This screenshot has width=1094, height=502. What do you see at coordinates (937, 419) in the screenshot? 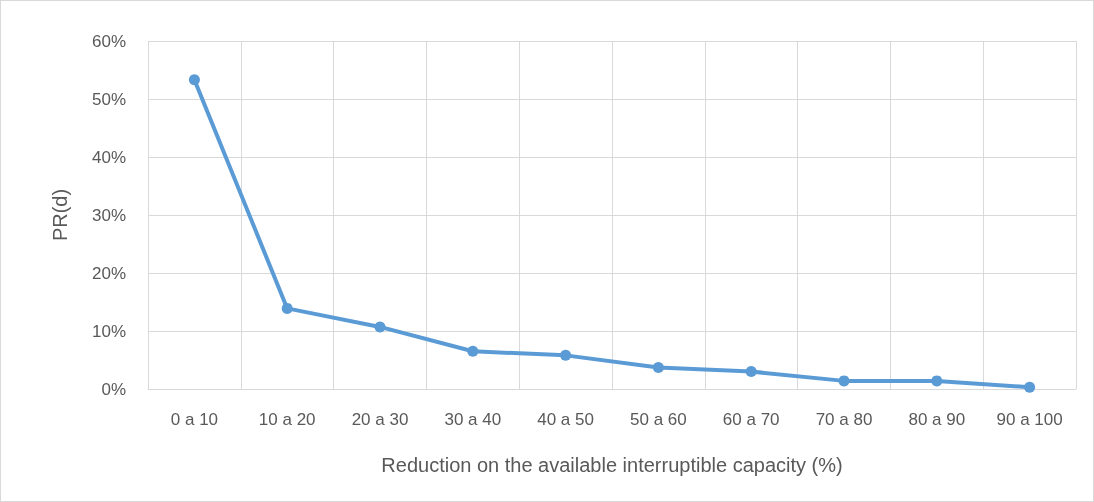
I see `x-tick-label: 80 a 90` at bounding box center [937, 419].